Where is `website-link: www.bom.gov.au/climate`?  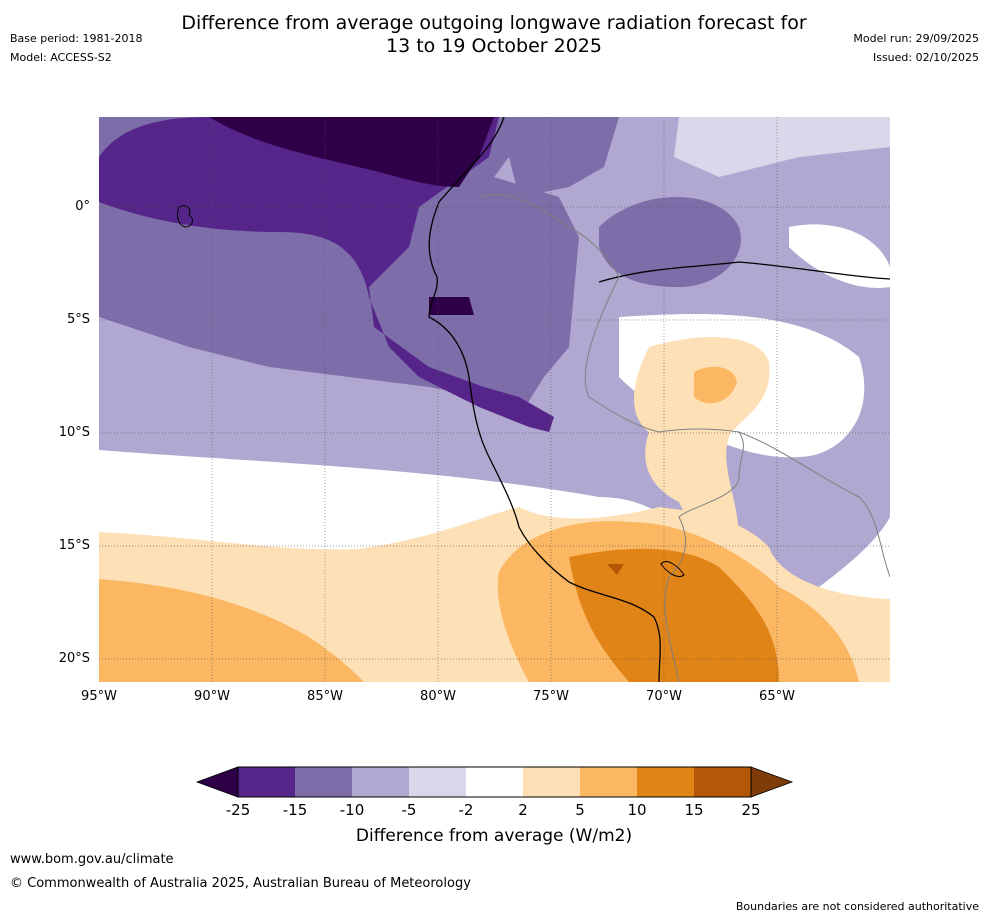 website-link: www.bom.gov.au/climate is located at coordinates (92, 859).